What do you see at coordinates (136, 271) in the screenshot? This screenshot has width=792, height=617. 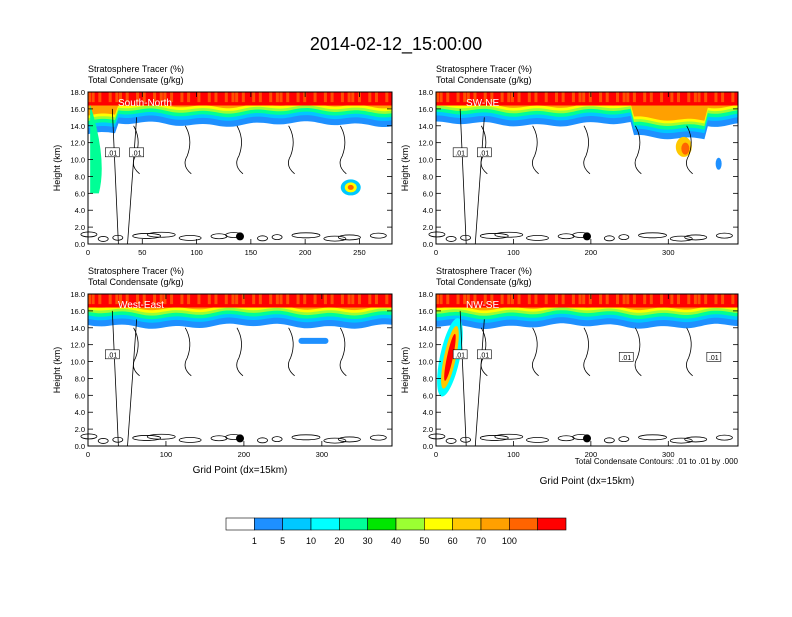 I see `panel-title-line1: Stratosphere Tracer (%)` at bounding box center [136, 271].